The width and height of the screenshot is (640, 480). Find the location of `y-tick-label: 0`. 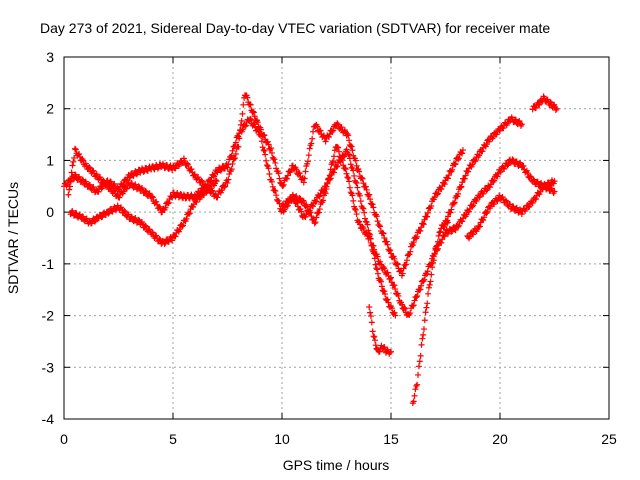

y-tick-label: 0 is located at coordinates (50, 212).